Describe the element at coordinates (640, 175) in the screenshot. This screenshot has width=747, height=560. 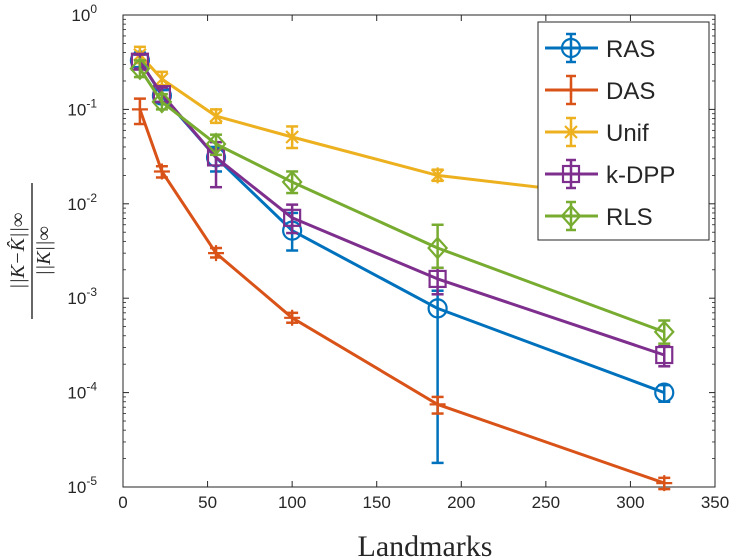
I see `legend-label: k-DPP` at that location.